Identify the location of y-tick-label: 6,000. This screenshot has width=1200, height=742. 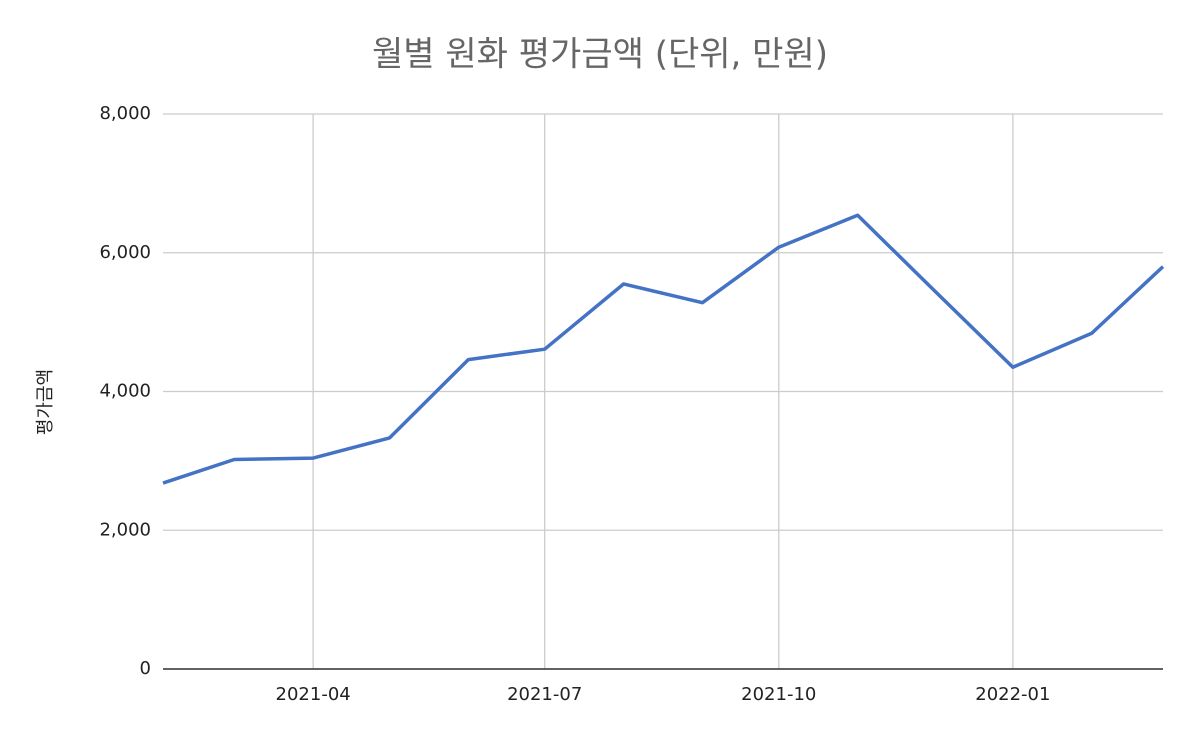
(125, 252).